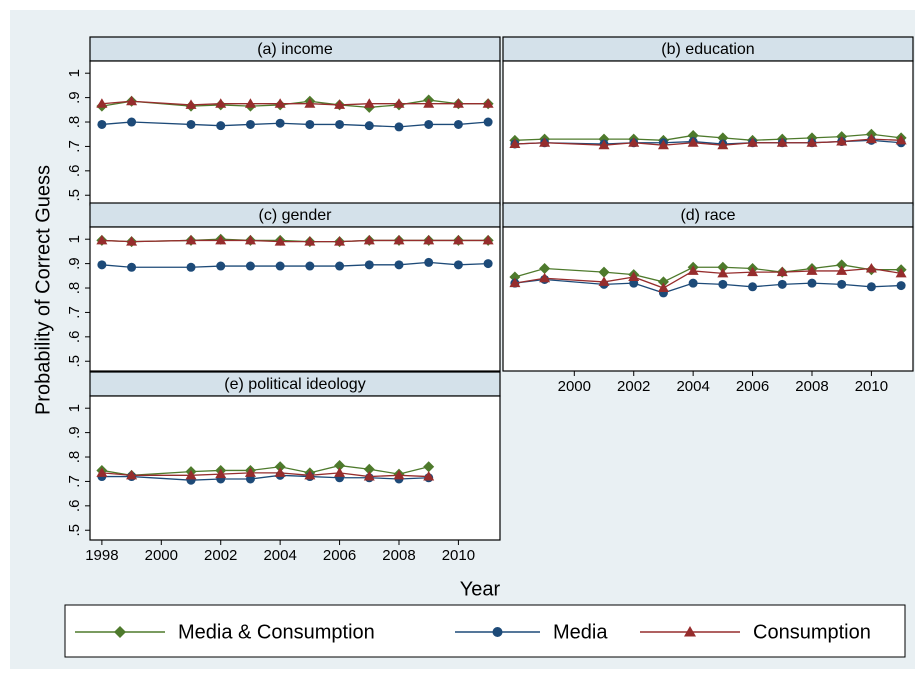 The width and height of the screenshot is (923, 679). Describe the element at coordinates (707, 49) in the screenshot. I see `panel-title: (b) education` at that location.